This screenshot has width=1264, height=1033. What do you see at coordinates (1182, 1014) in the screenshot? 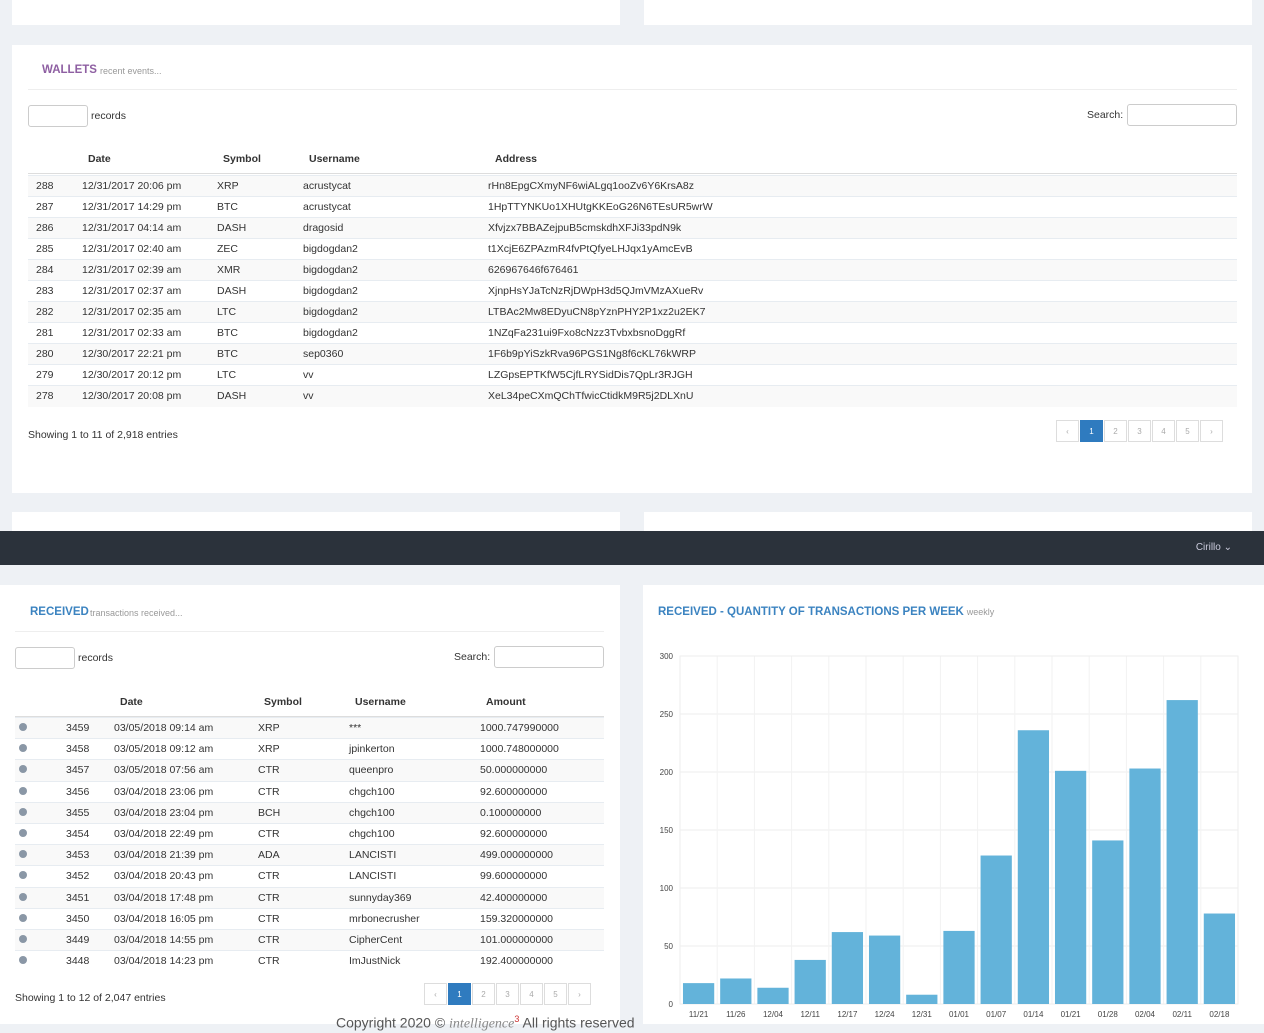
I see `x-tick-label: 02/11` at bounding box center [1182, 1014].